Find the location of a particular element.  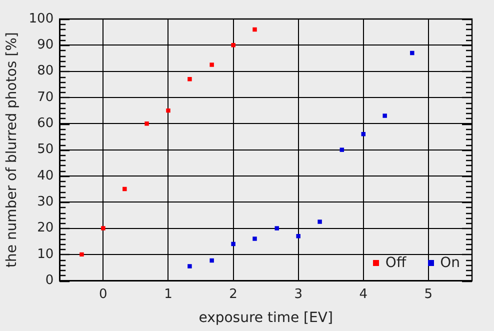

y-tick-label: 20 is located at coordinates (45, 228).